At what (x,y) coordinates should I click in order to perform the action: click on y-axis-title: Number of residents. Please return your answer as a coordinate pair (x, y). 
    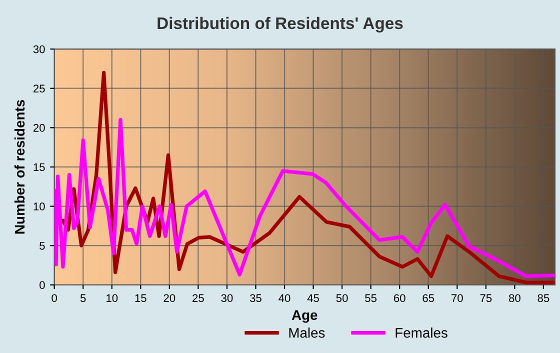
    Looking at the image, I should click on (19, 167).